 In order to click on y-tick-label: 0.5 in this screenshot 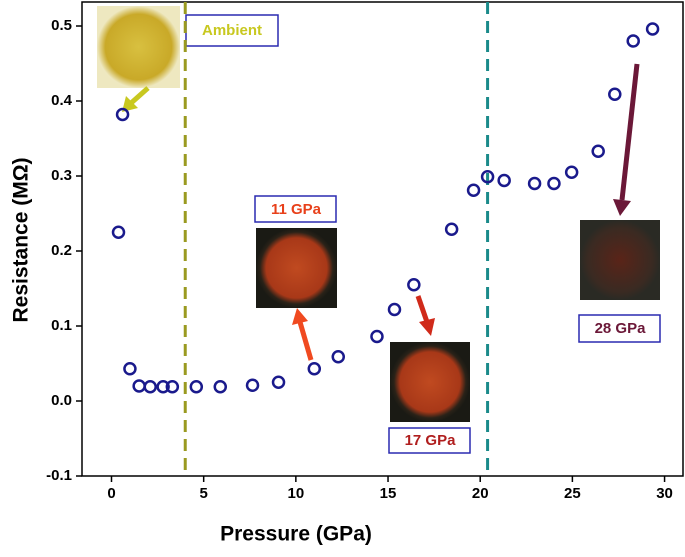, I will do `click(61, 25)`.